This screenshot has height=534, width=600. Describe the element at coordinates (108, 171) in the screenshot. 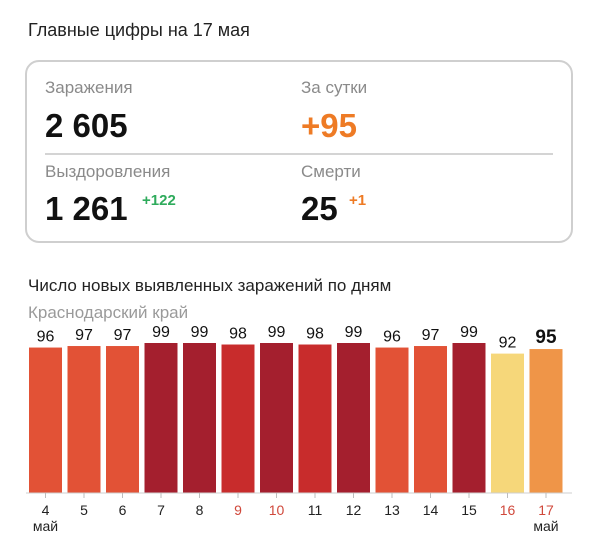

I see `recoveries-label: Выздоровления` at that location.